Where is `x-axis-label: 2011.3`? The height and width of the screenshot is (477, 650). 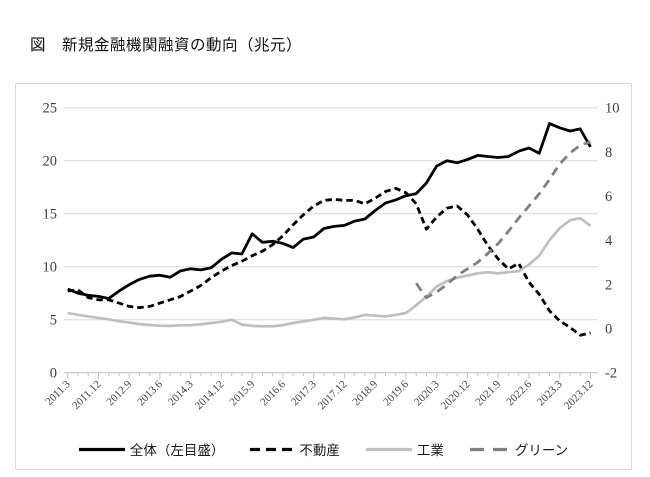
x-axis-label: 2011.3 is located at coordinates (58, 393).